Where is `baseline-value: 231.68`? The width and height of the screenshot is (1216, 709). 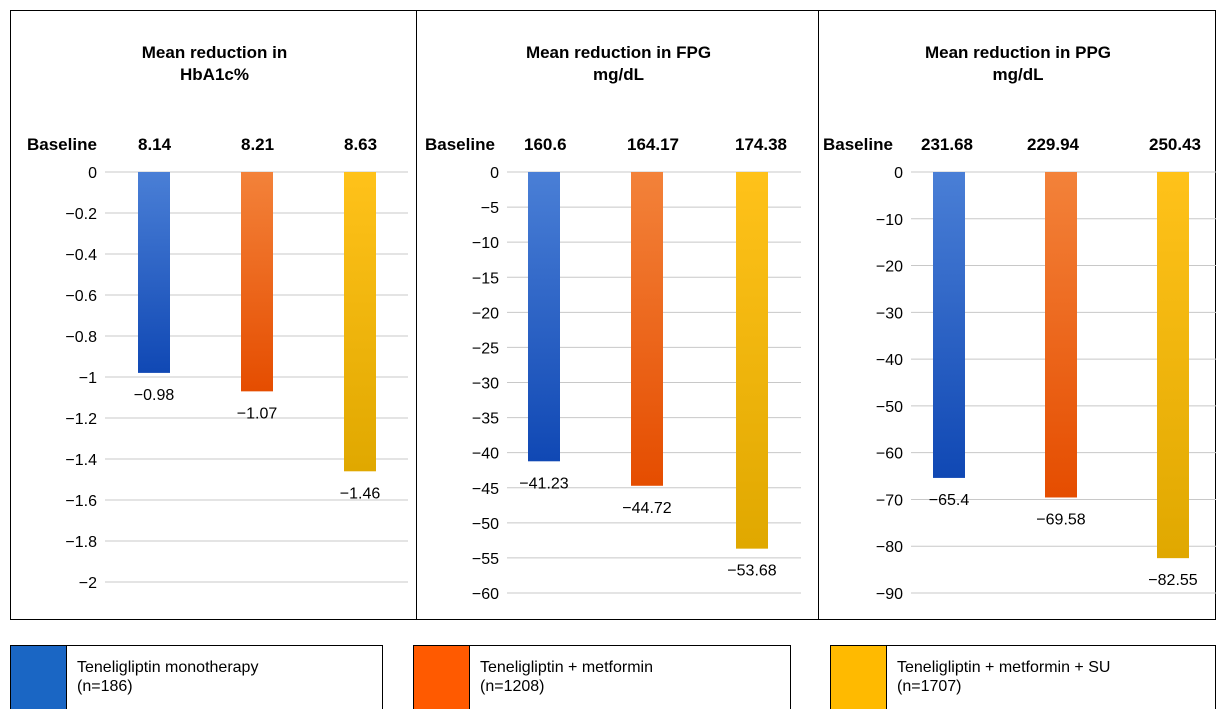
baseline-value: 231.68 is located at coordinates (947, 144).